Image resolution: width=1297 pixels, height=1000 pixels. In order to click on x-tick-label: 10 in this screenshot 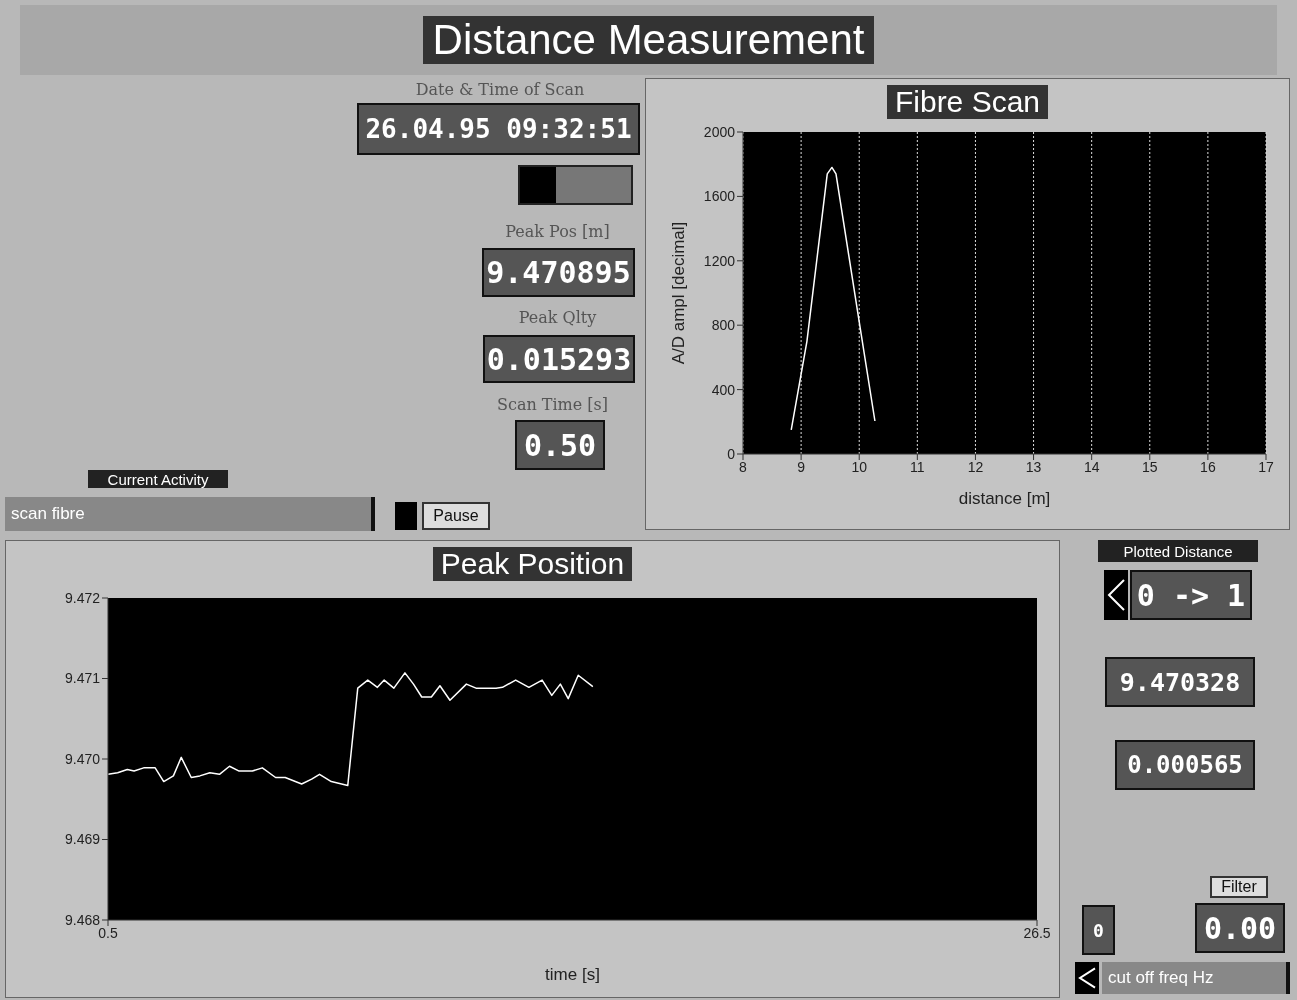, I will do `click(859, 466)`.